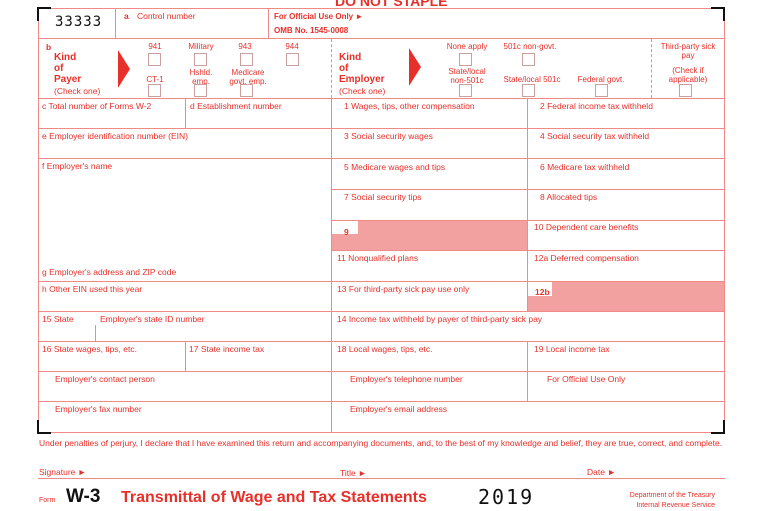 The width and height of the screenshot is (768, 511). What do you see at coordinates (595, 136) in the screenshot?
I see `label-4: 4 Social security tax withheld` at bounding box center [595, 136].